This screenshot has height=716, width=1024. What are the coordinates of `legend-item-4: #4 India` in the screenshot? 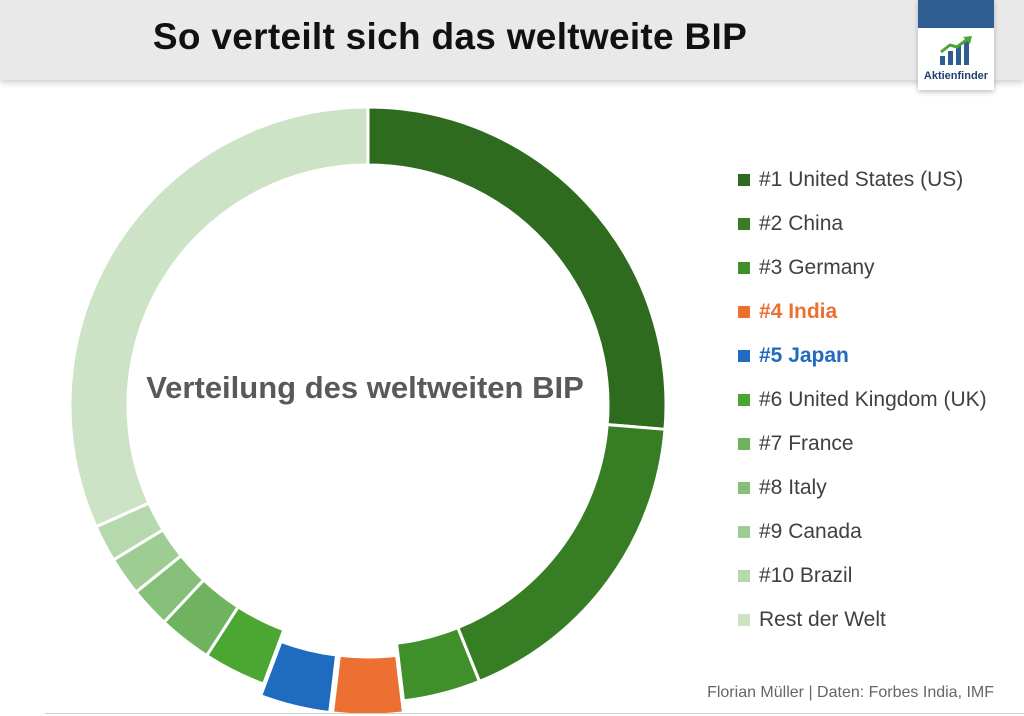 It's located at (862, 312).